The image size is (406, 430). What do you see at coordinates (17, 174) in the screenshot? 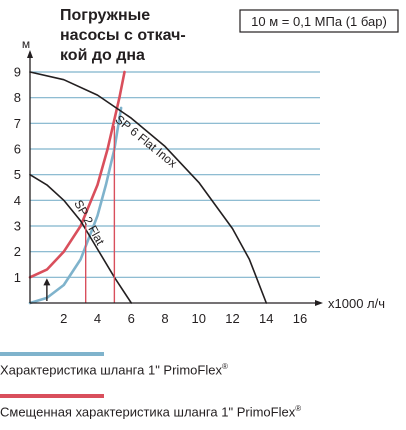
I see `y-tick-label-5: 5` at bounding box center [17, 174].